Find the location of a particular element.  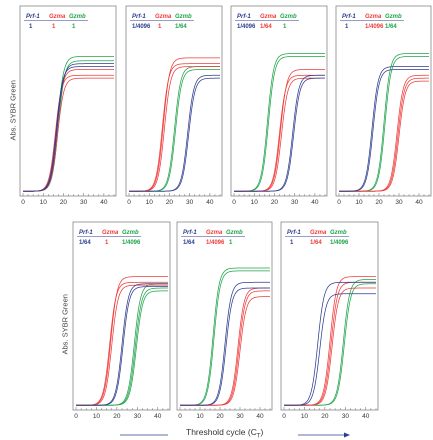

panel-2: 0 10 20 30 40 Prf-1 Gzma Gzmb 1/4096 1 1/64 is located at coordinates (174, 105).